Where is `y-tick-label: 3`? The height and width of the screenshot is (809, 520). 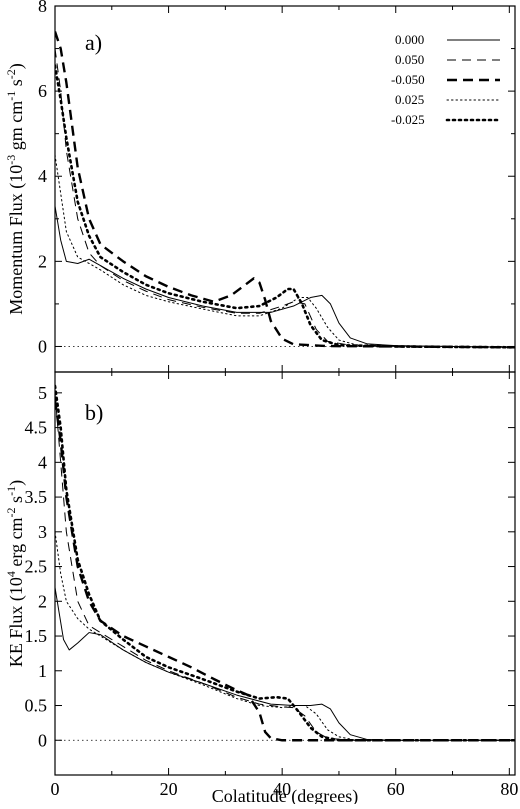
y-tick-label: 3 is located at coordinates (42, 532).